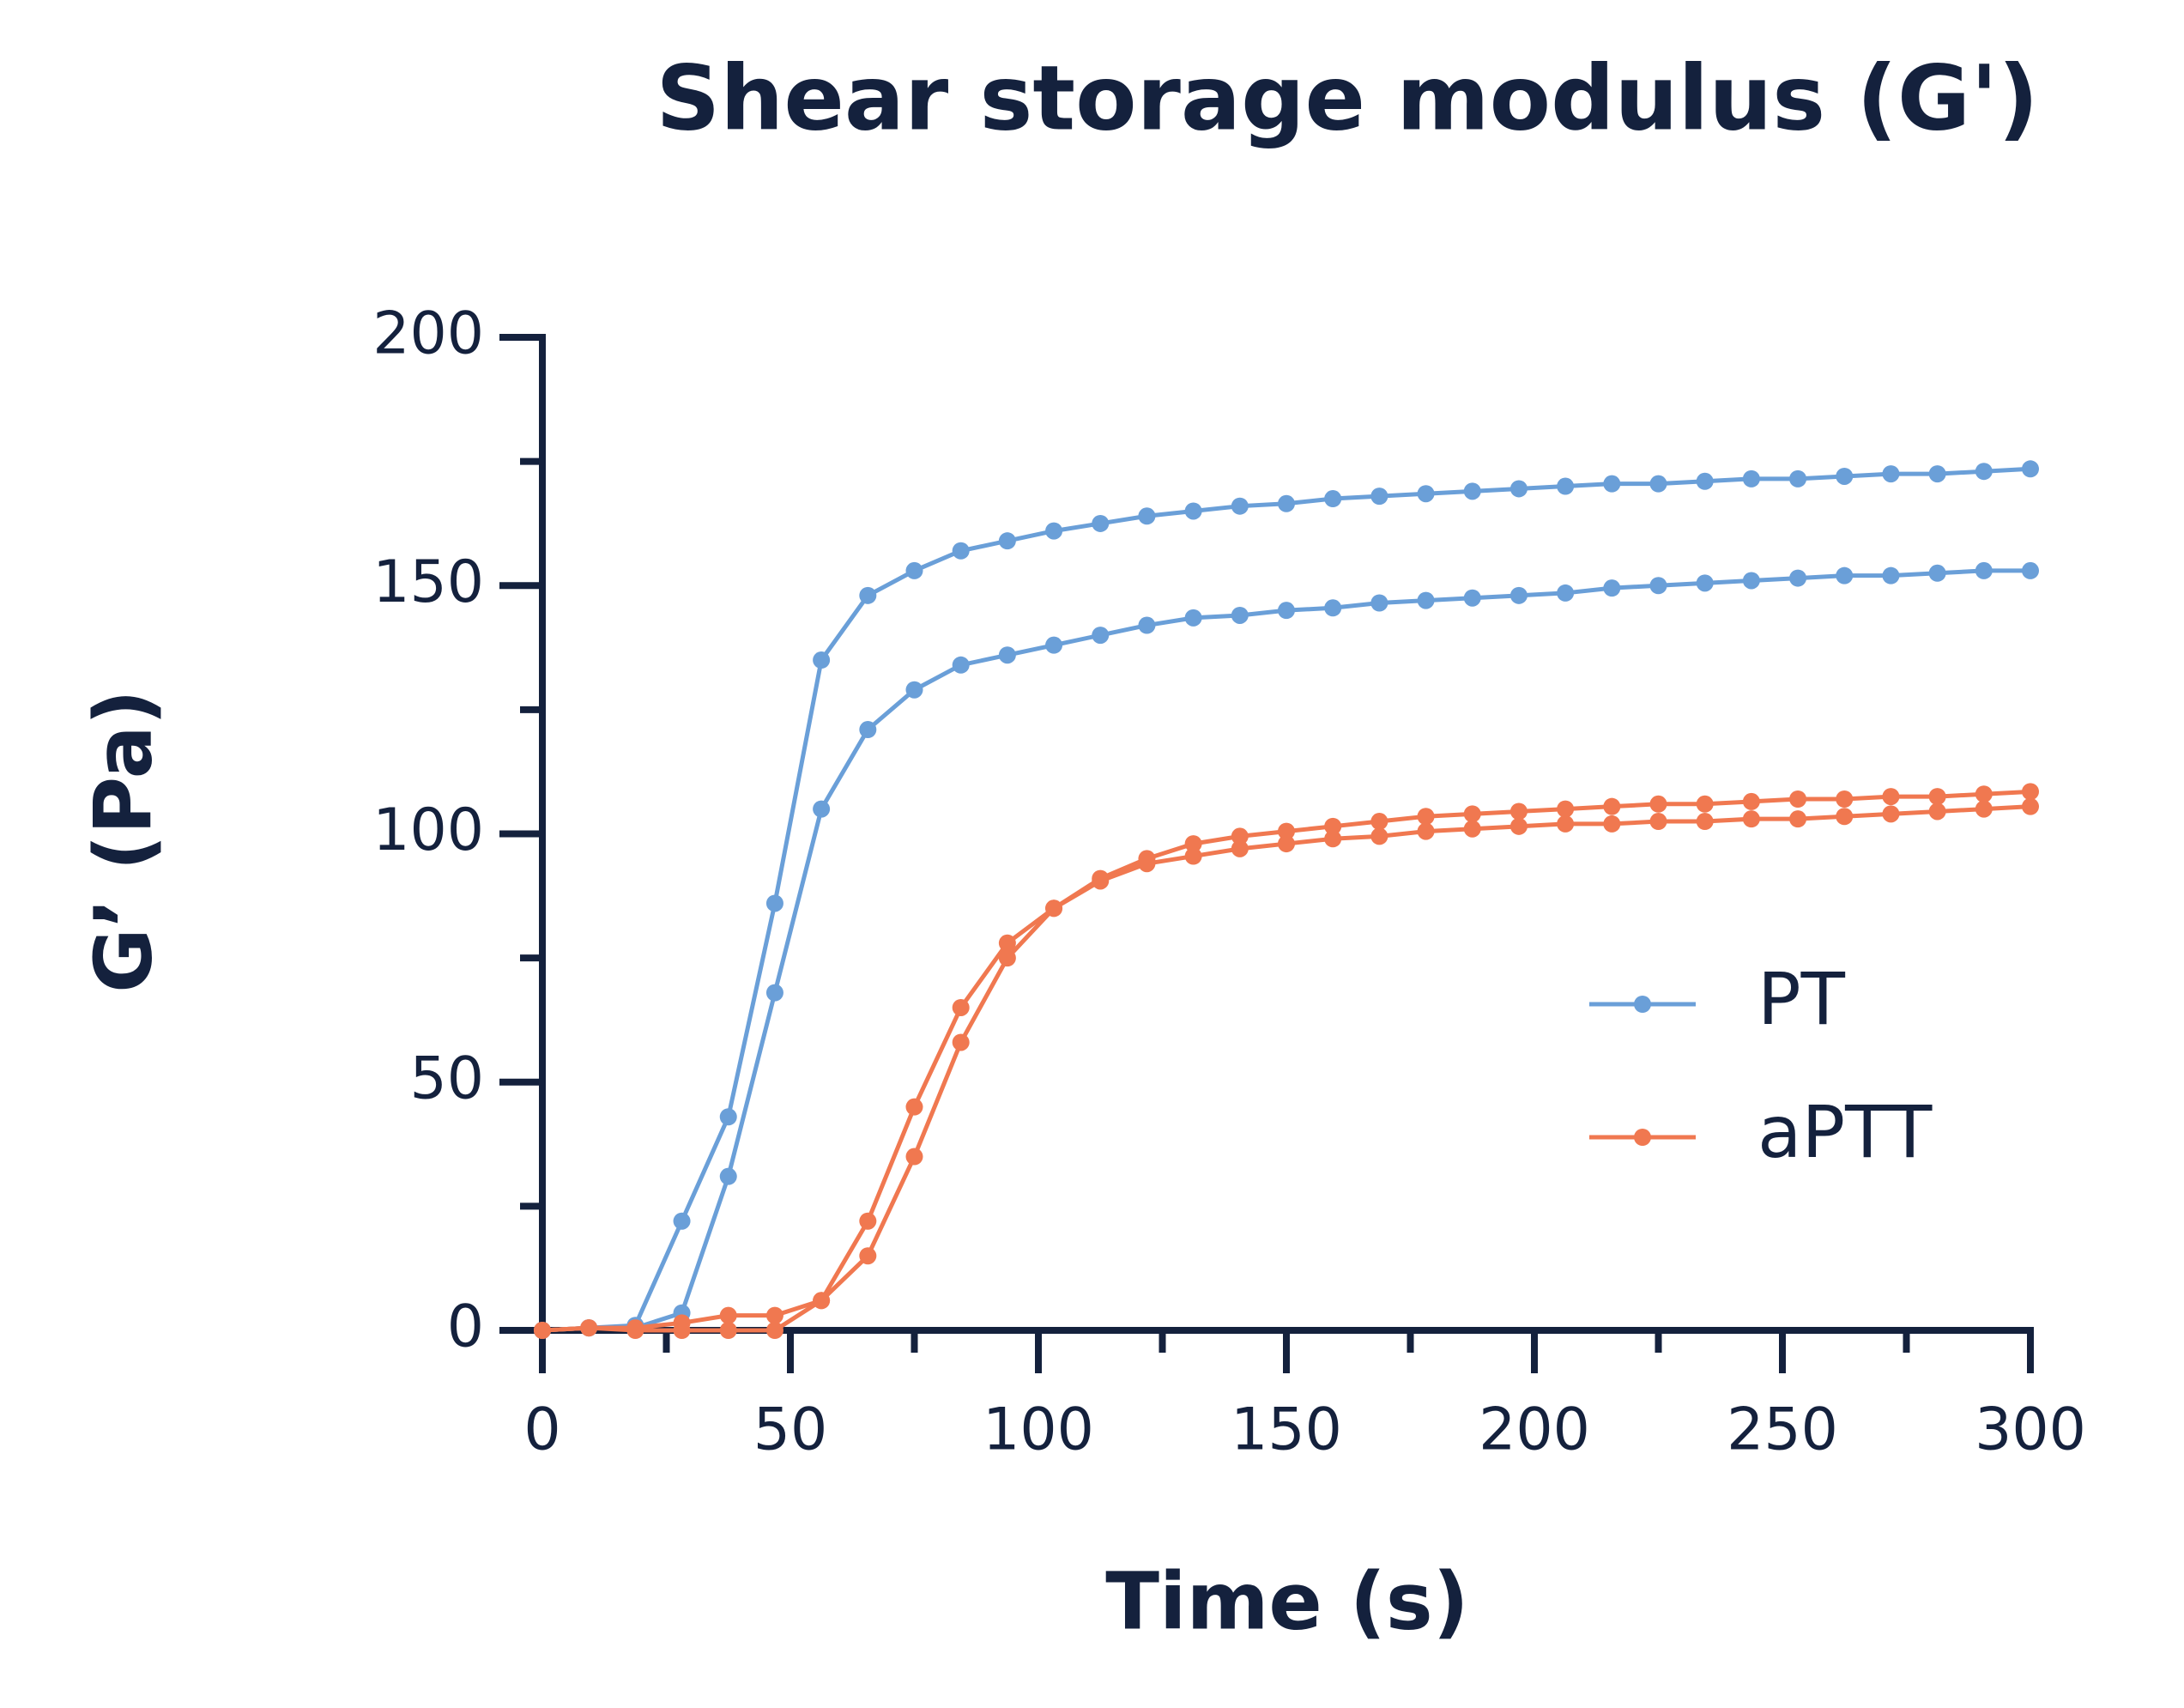 The image size is (2184, 1708). What do you see at coordinates (1038, 1430) in the screenshot?
I see `x-tick-label: 100` at bounding box center [1038, 1430].